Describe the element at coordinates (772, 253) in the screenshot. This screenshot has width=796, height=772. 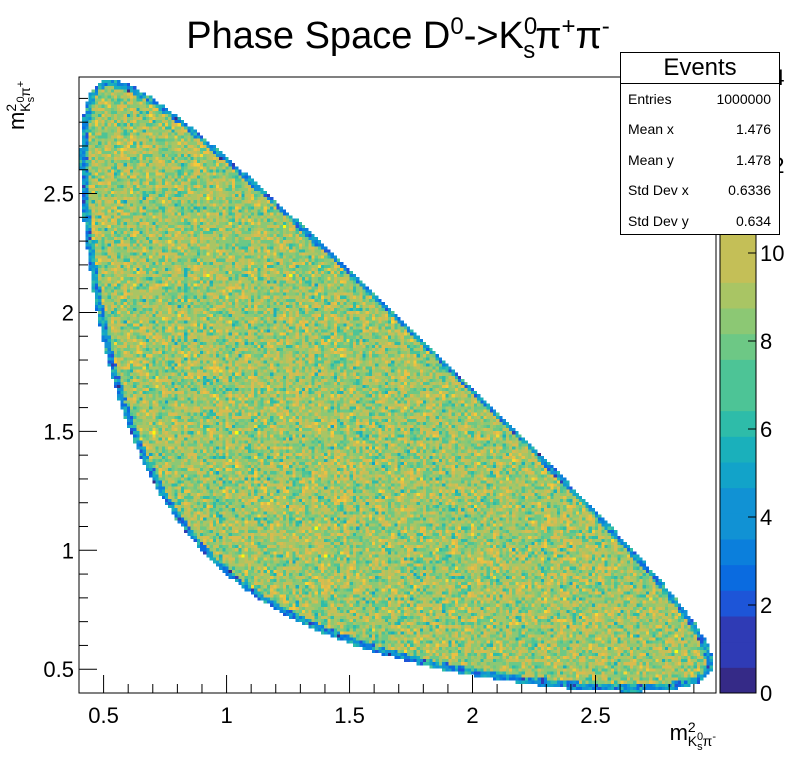
I see `color-scale-label: 10` at that location.